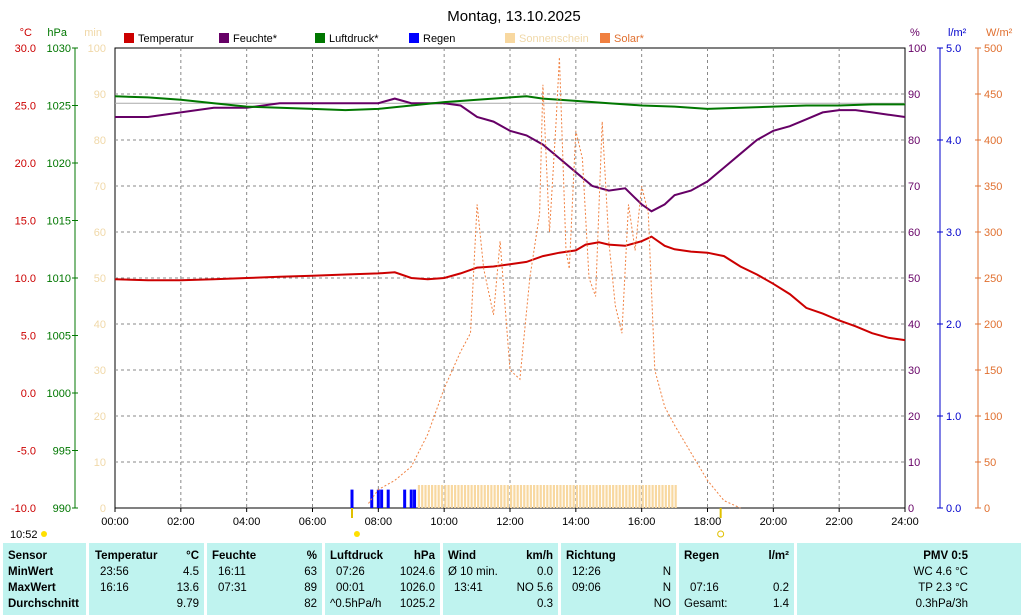  What do you see at coordinates (417, 572) in the screenshot?
I see `pressure-min: 1024.6` at bounding box center [417, 572].